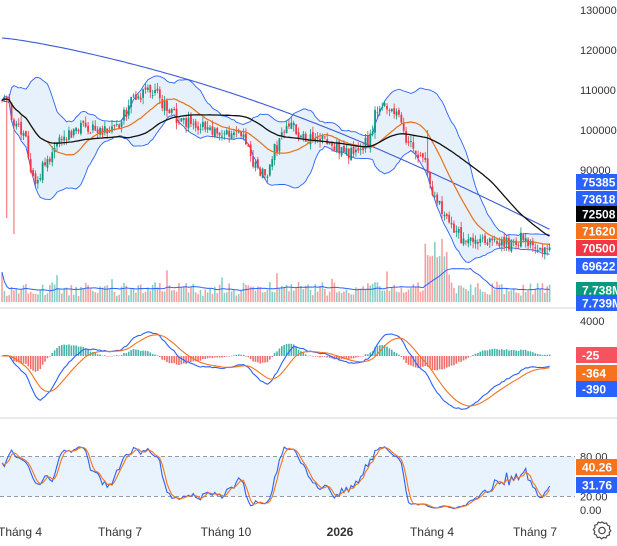 This screenshot has height=546, width=617. What do you see at coordinates (602, 531) in the screenshot?
I see `gear-icon` at bounding box center [602, 531].